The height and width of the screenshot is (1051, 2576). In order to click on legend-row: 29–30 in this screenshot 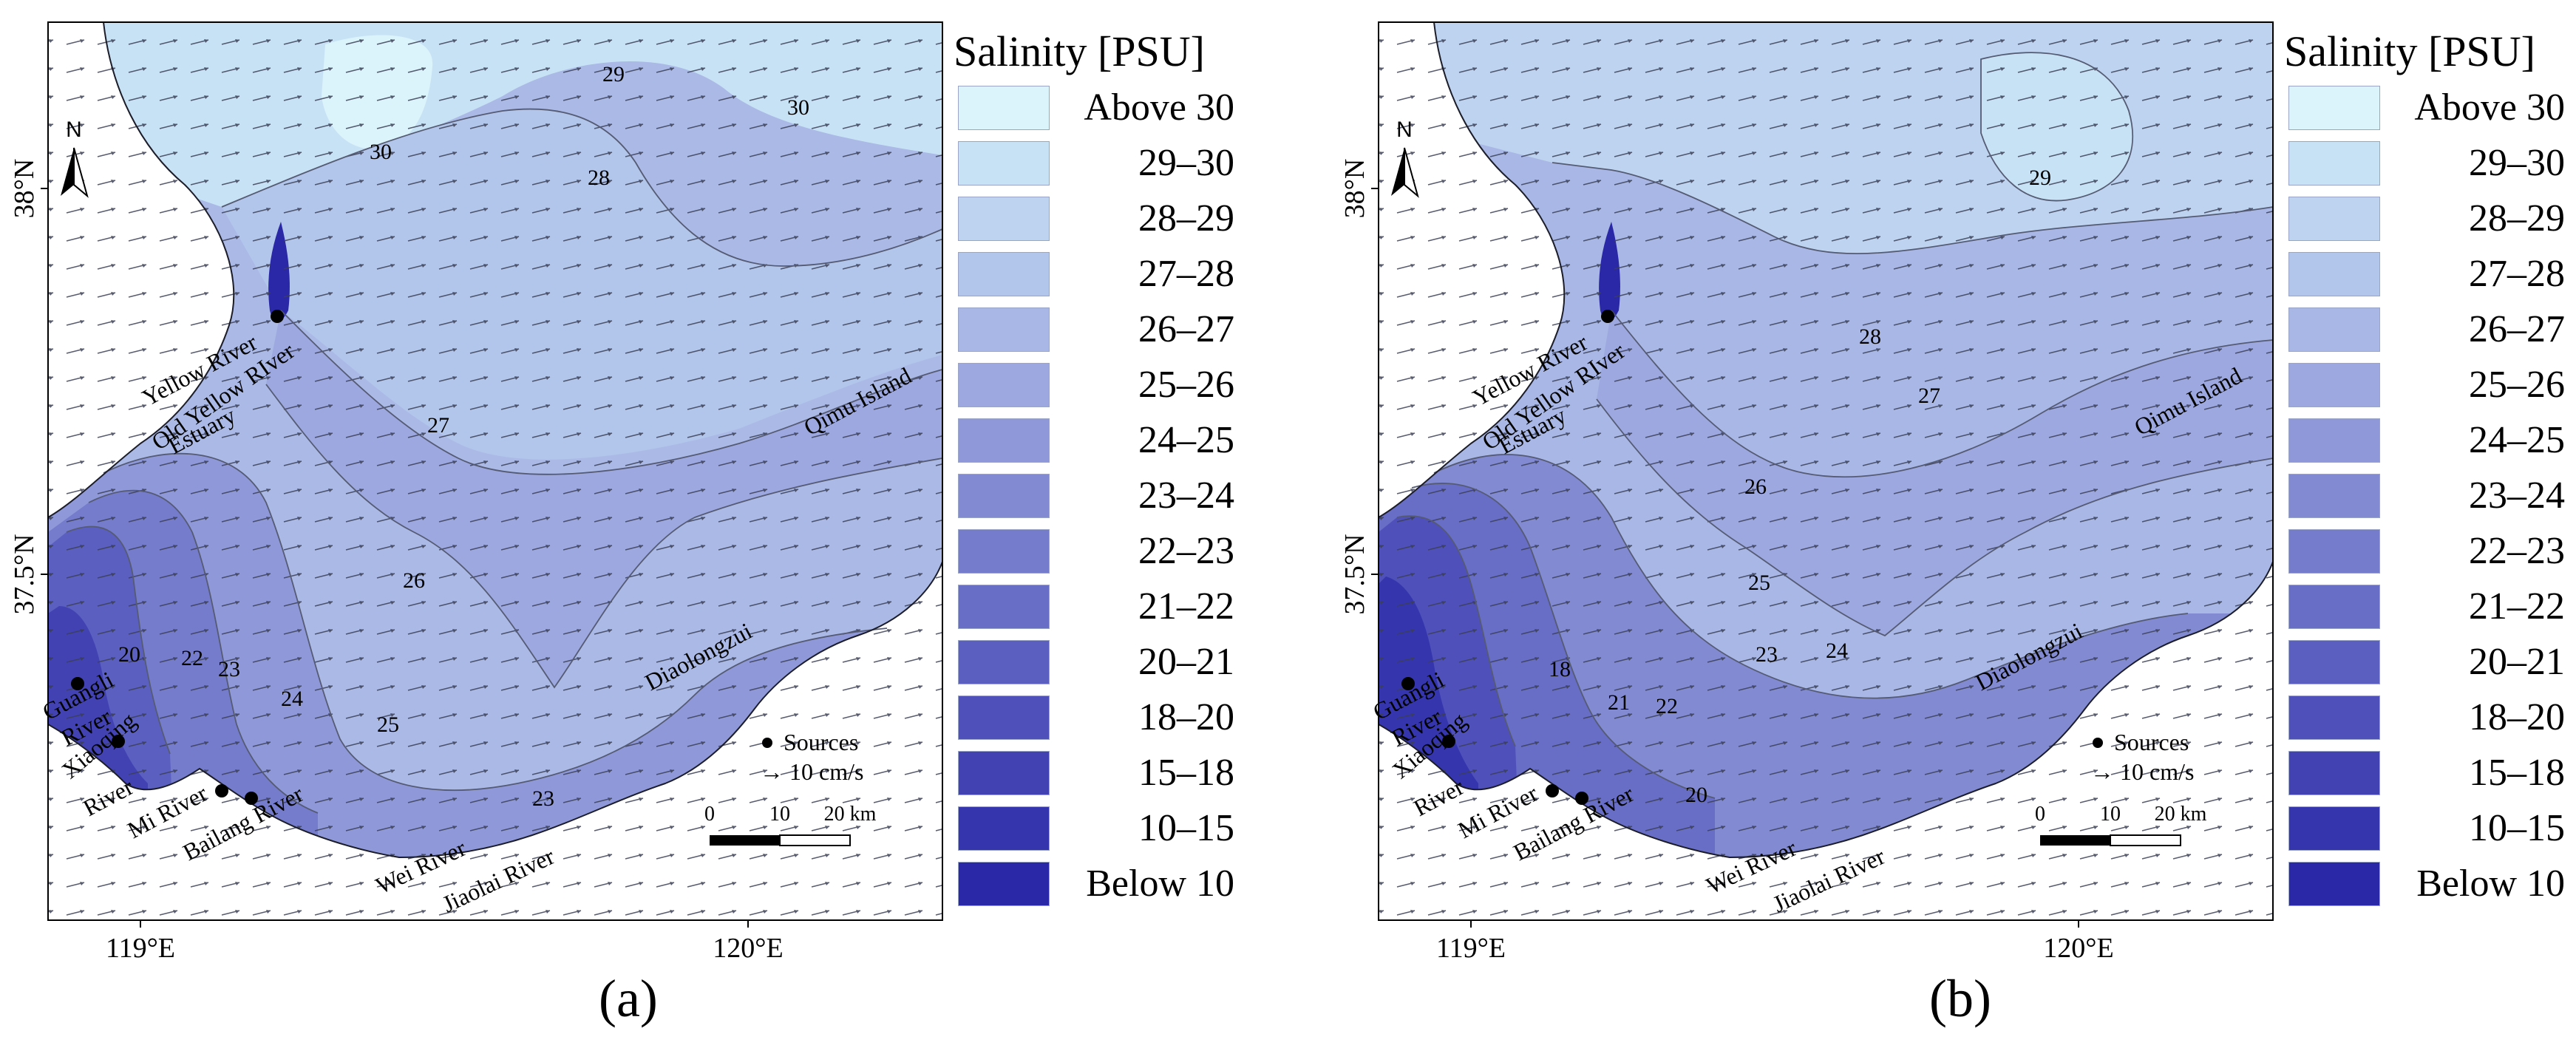, I will do `click(1109, 164)`.